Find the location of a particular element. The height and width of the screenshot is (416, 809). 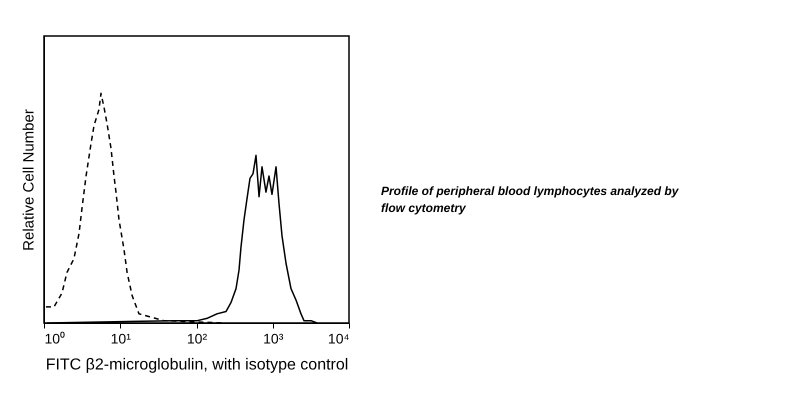

x-tick-label: 10² is located at coordinates (197, 338).